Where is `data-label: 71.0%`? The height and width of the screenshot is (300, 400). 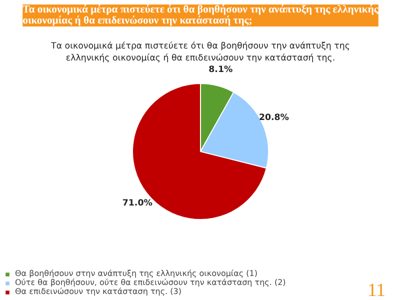
data-label: 71.0% is located at coordinates (137, 203).